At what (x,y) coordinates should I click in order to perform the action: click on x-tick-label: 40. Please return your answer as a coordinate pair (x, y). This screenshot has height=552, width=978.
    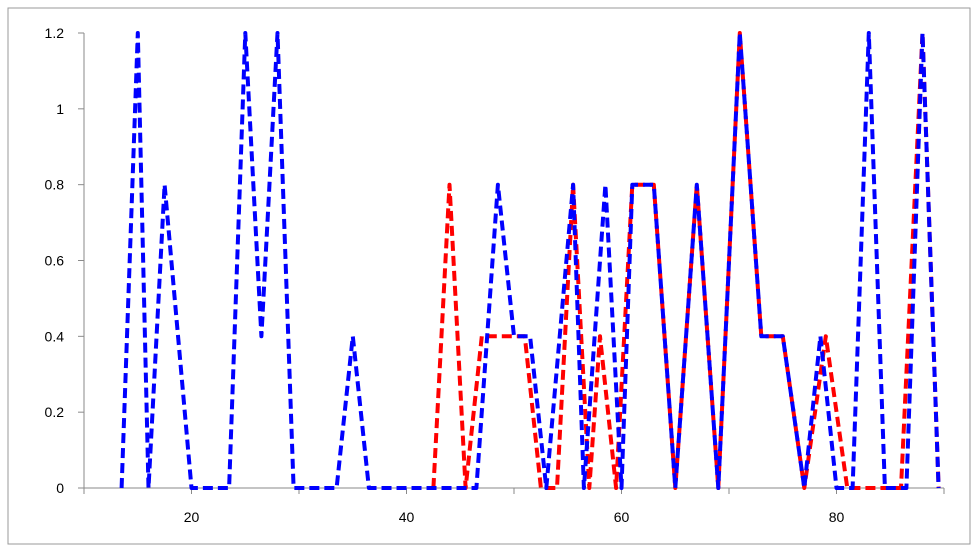
    Looking at the image, I should click on (407, 517).